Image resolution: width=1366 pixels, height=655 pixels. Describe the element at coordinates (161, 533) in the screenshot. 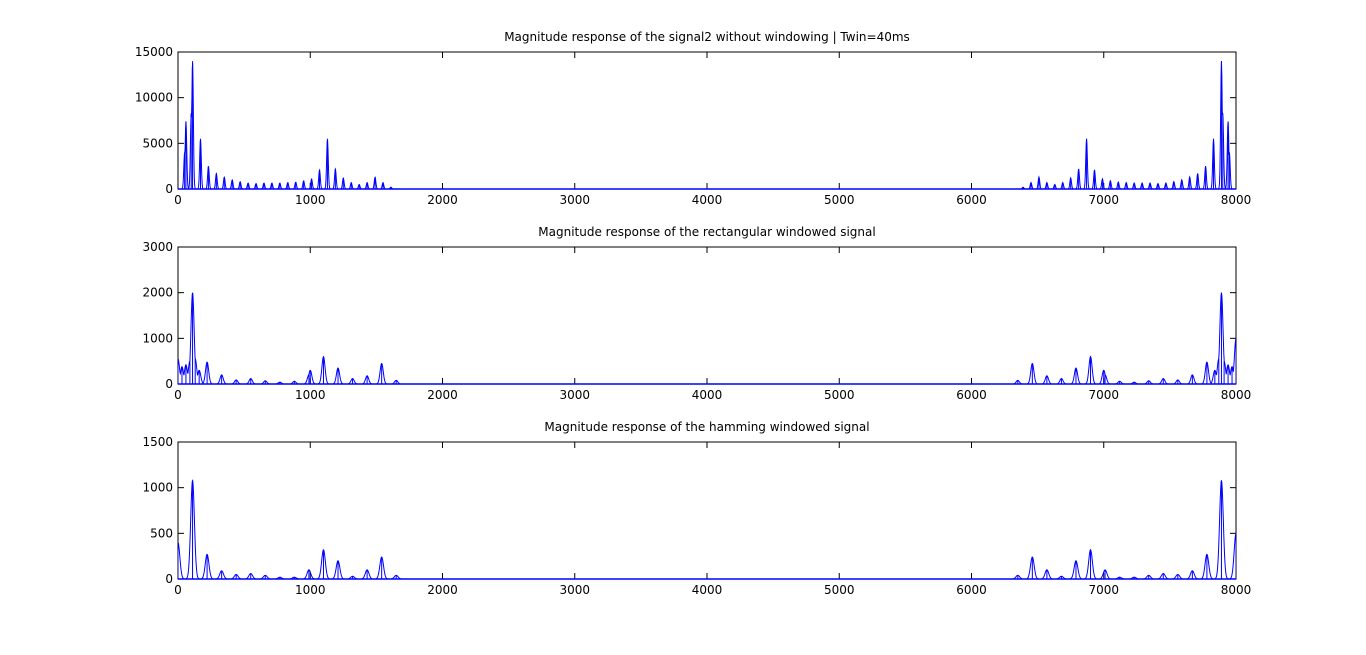

I see `y-tick-label: 500` at that location.